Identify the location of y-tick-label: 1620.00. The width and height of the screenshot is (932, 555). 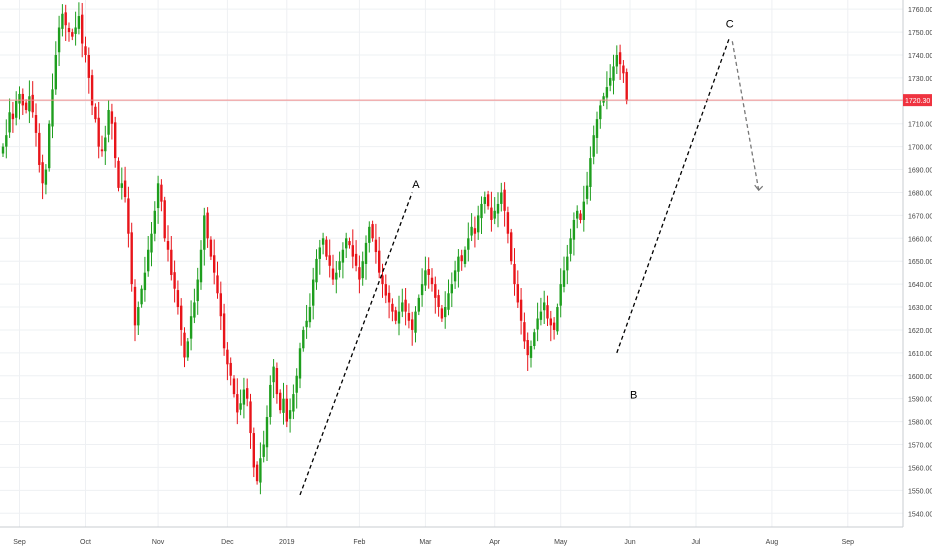
(920, 331).